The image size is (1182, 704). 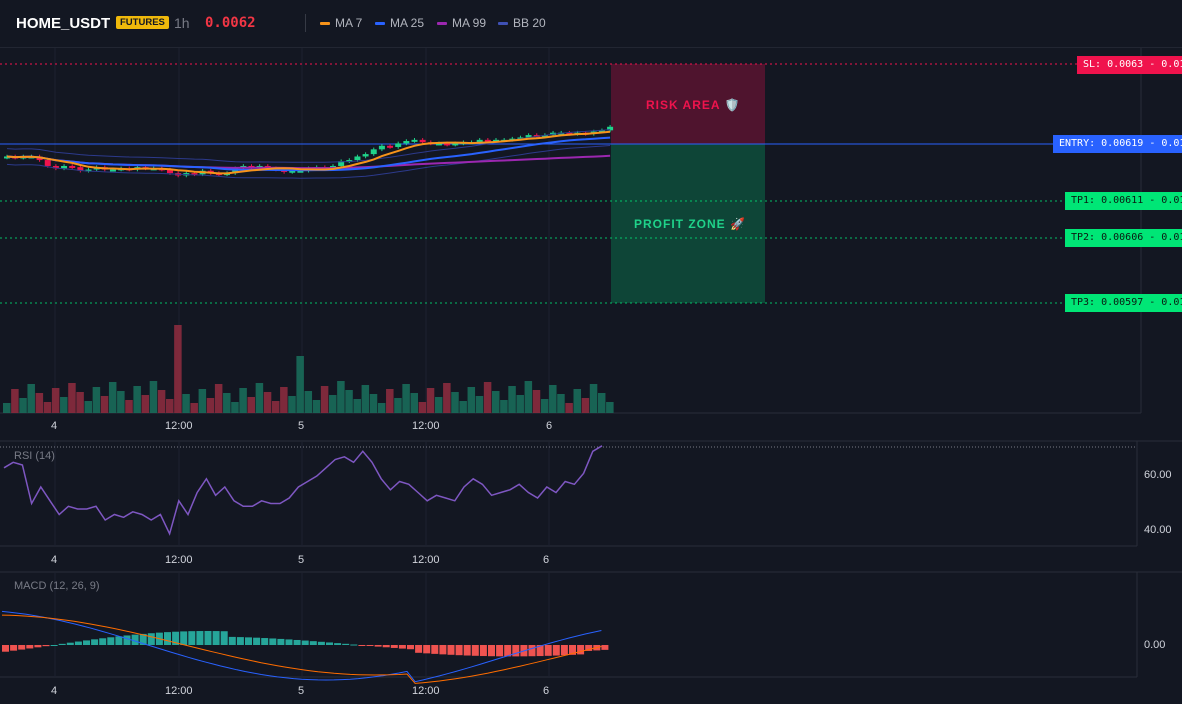 I want to click on ma25-swatch-icon, so click(x=380, y=23).